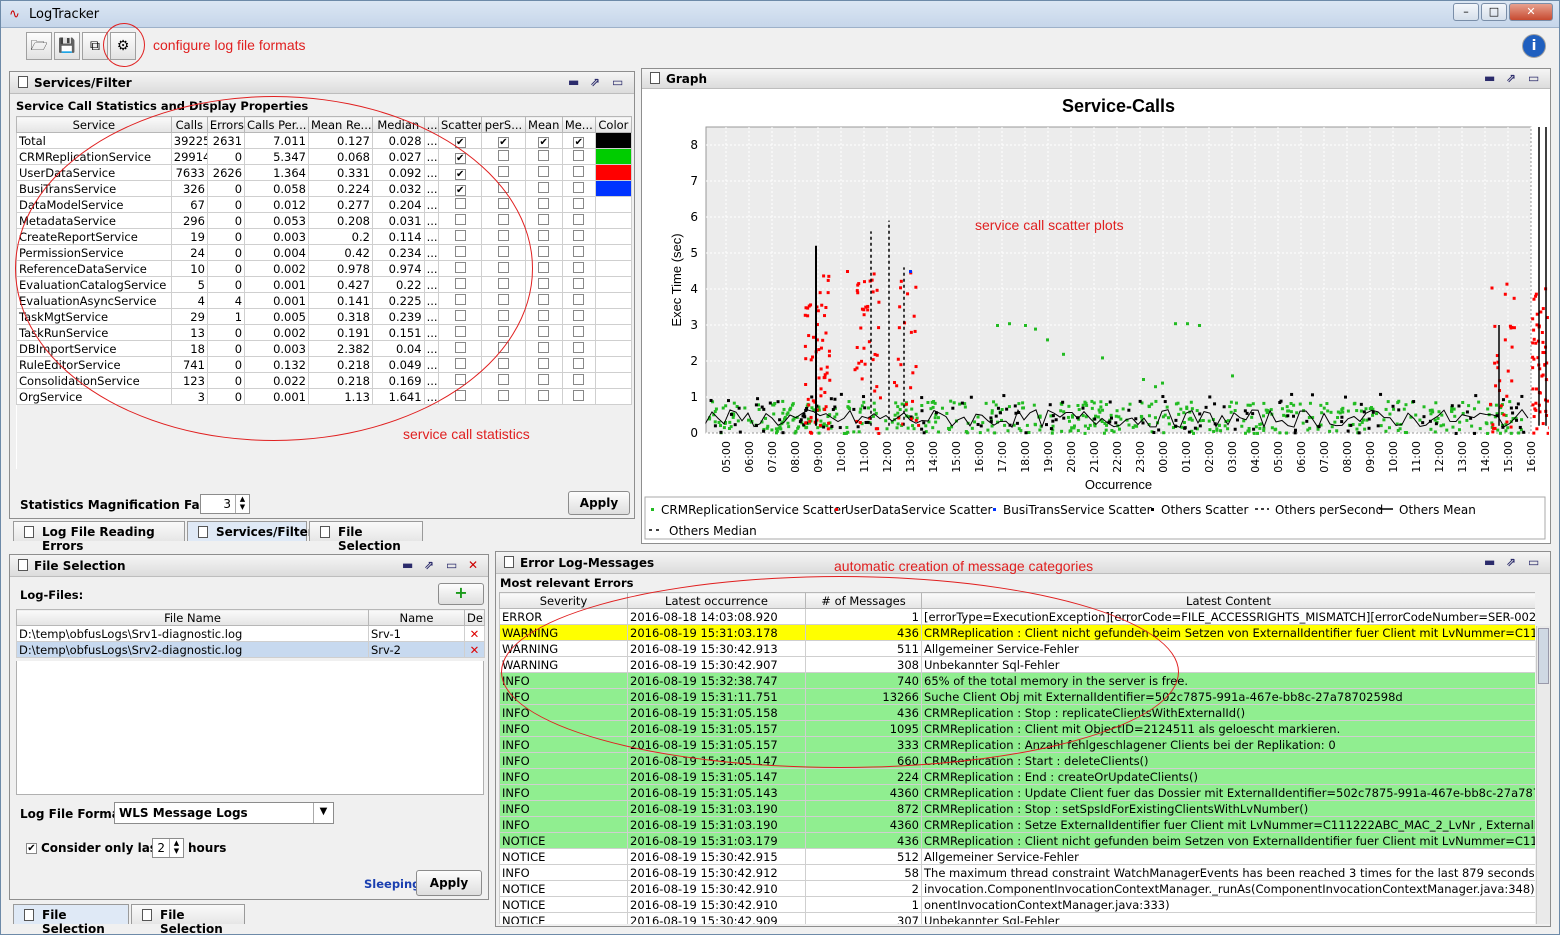 The image size is (1560, 936). What do you see at coordinates (864, 889) in the screenshot?
I see `message-count-cell: 2` at bounding box center [864, 889].